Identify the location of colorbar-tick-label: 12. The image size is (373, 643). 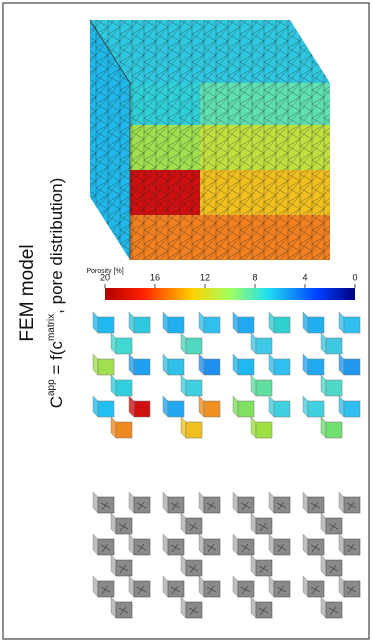
(205, 277).